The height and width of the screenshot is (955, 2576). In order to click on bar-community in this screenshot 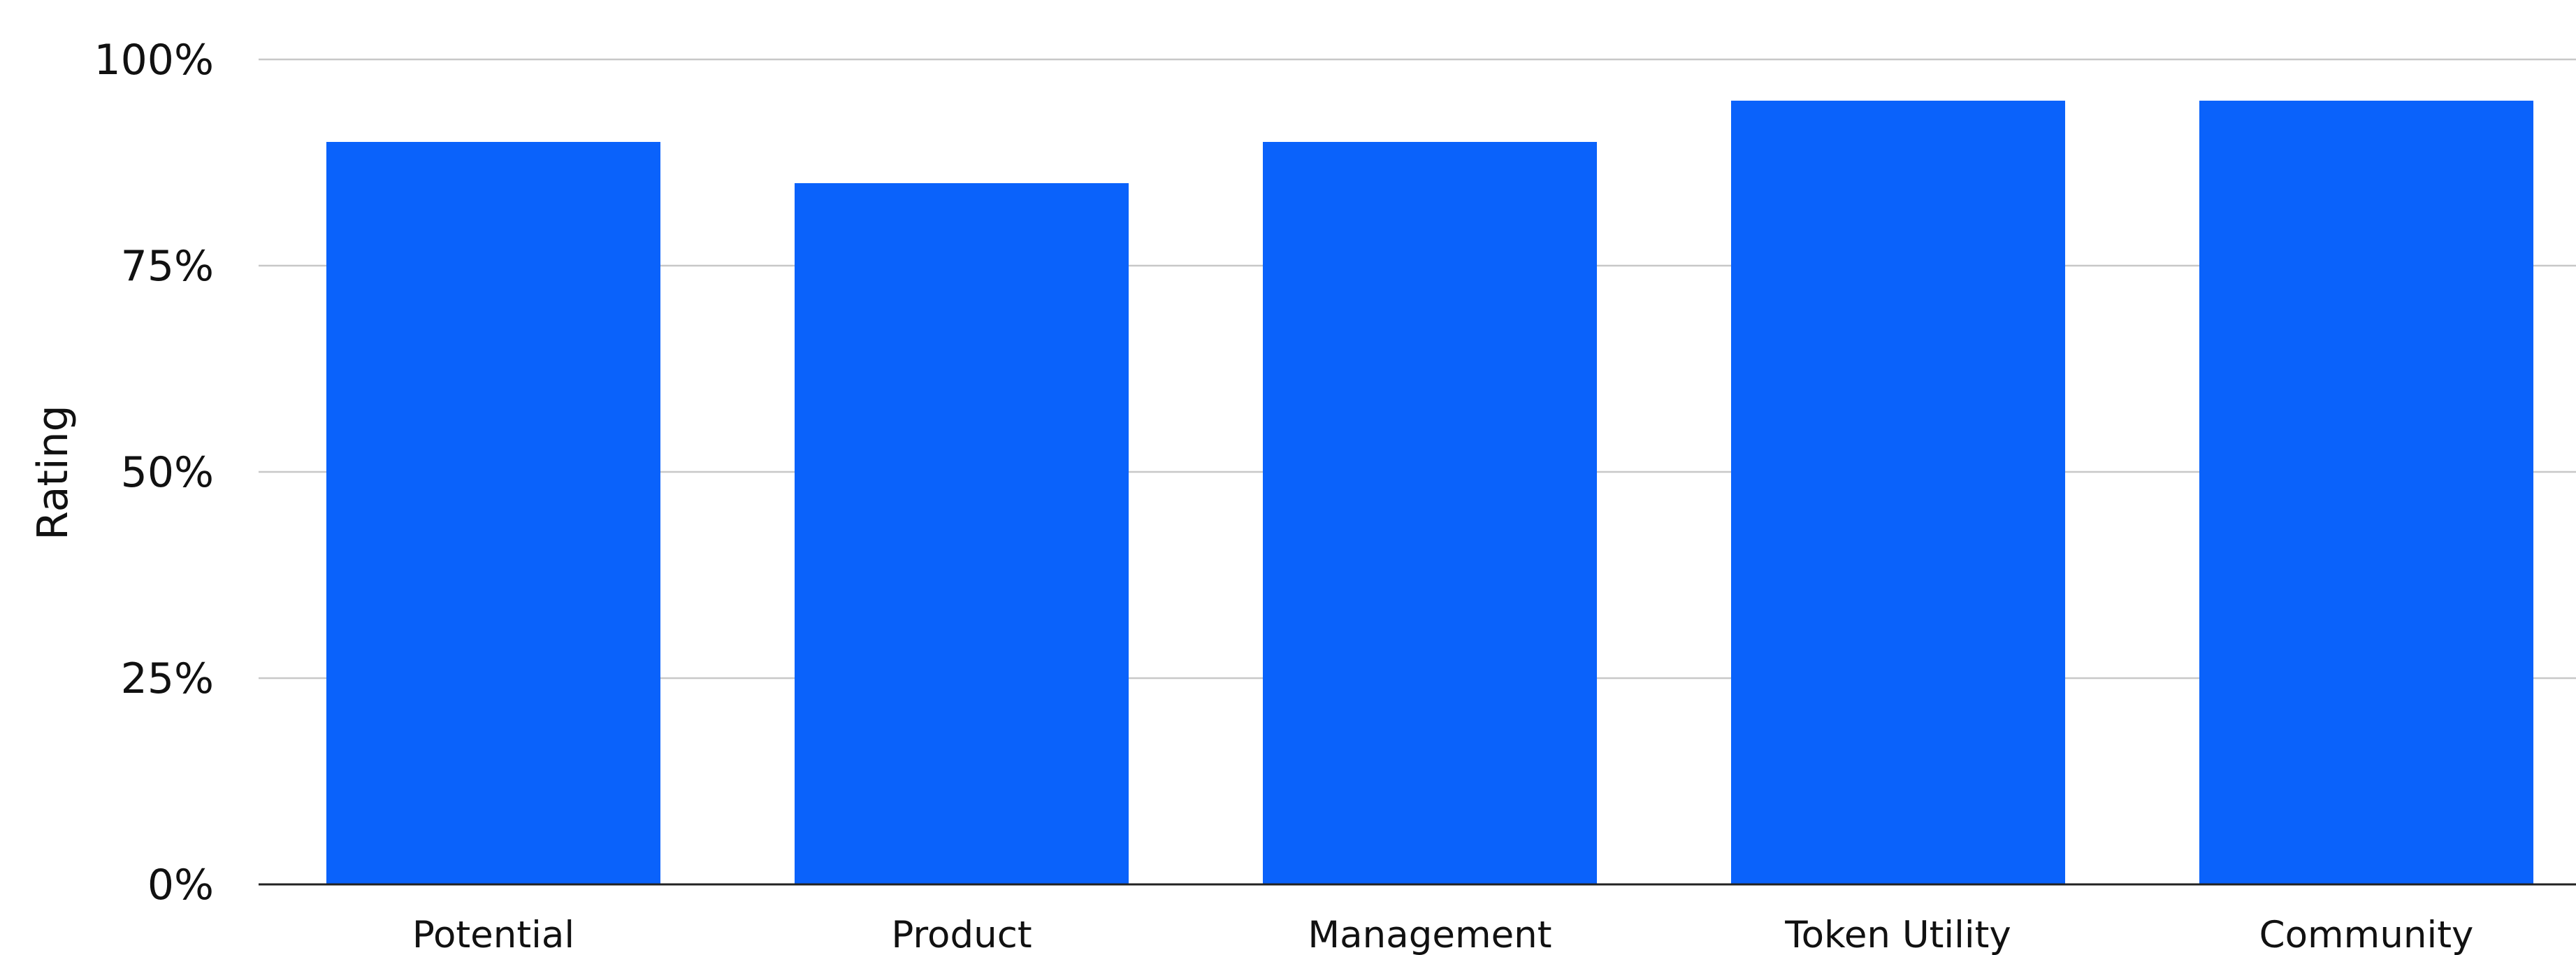, I will do `click(2366, 492)`.